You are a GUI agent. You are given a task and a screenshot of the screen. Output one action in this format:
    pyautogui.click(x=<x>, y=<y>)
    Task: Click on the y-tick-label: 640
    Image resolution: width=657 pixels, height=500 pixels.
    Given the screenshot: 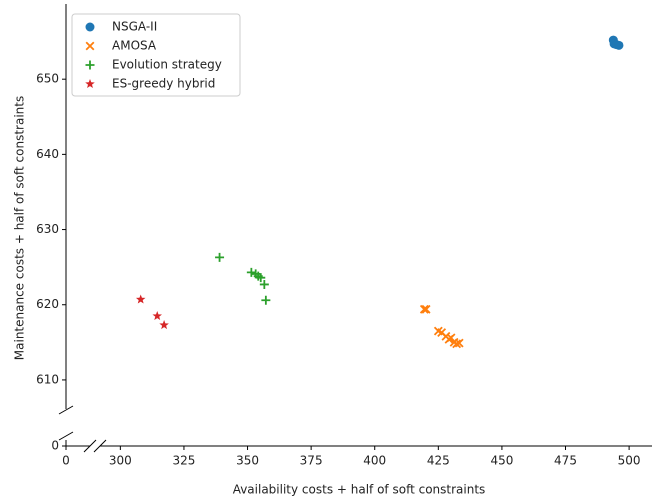 What is the action you would take?
    pyautogui.click(x=47, y=154)
    